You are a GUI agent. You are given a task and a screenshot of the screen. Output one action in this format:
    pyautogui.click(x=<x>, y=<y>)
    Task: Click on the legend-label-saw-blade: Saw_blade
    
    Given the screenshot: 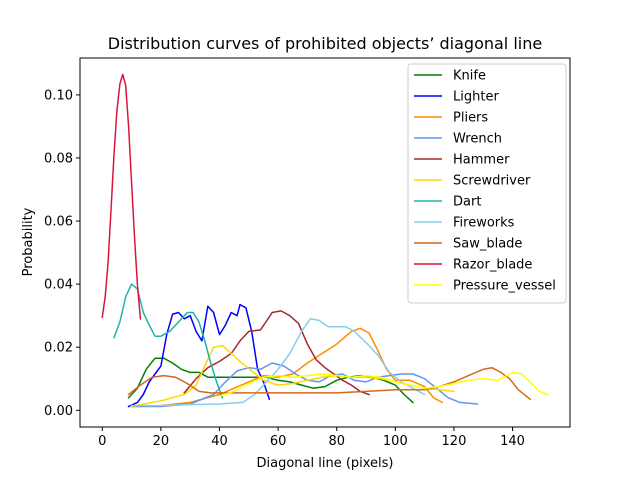 What is the action you would take?
    pyautogui.click(x=487, y=244)
    